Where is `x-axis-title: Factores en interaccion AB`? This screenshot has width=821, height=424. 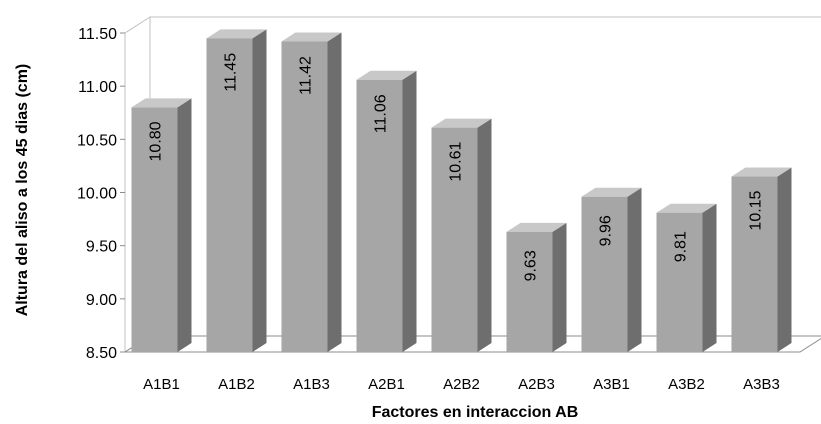 x-axis-title: Factores en interaccion AB is located at coordinates (475, 412).